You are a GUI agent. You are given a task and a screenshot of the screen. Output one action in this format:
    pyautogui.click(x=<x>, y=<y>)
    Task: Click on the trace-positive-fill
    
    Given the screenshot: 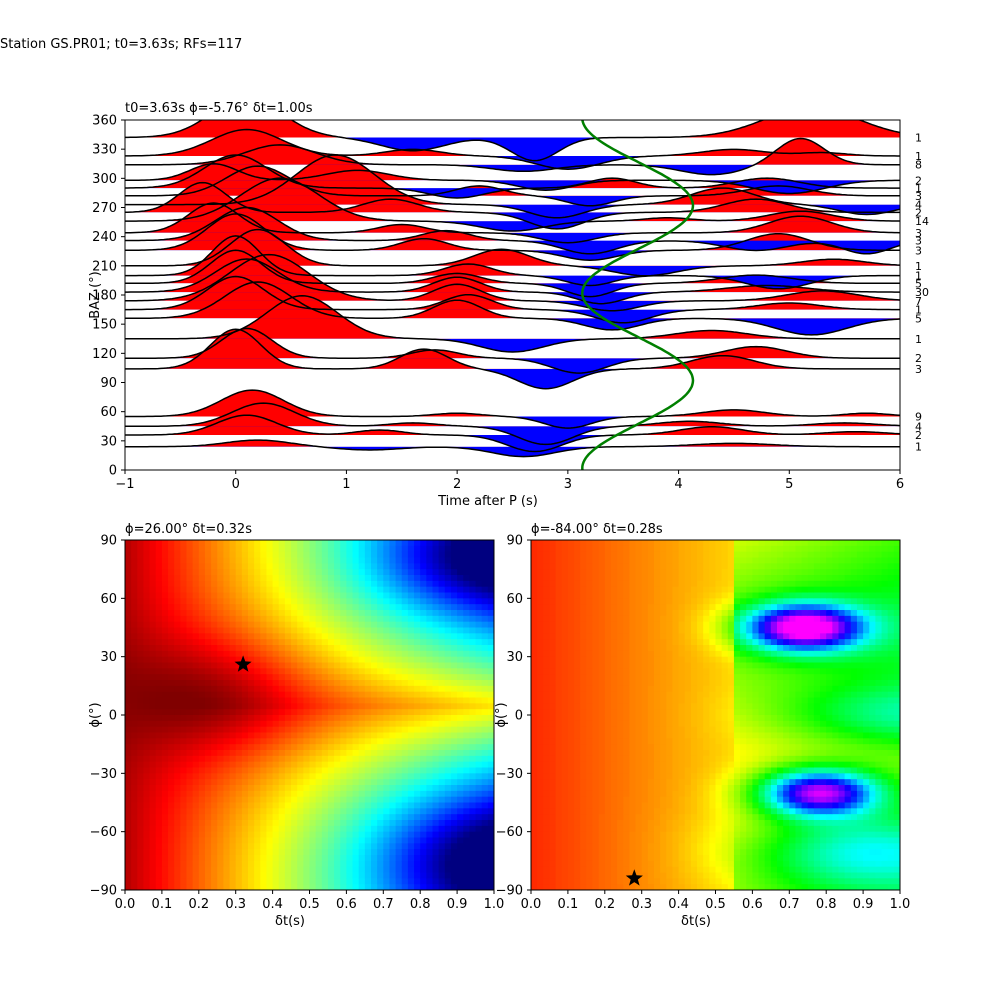 What is the action you would take?
    pyautogui.click(x=493, y=180)
    